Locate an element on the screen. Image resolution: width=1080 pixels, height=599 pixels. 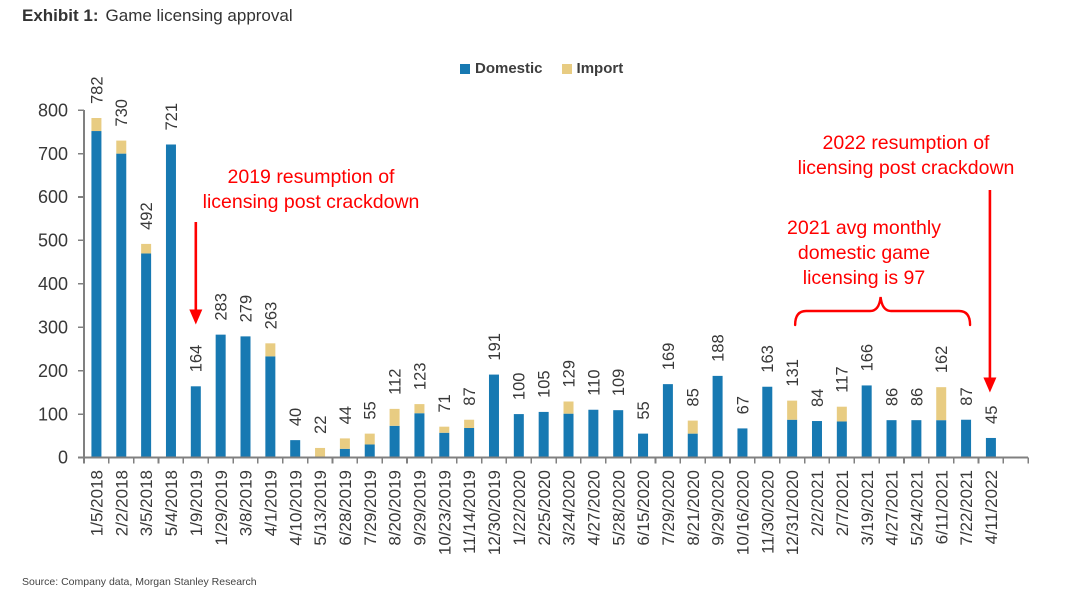
bar-domestic-1/22/2020 is located at coordinates (518, 436).